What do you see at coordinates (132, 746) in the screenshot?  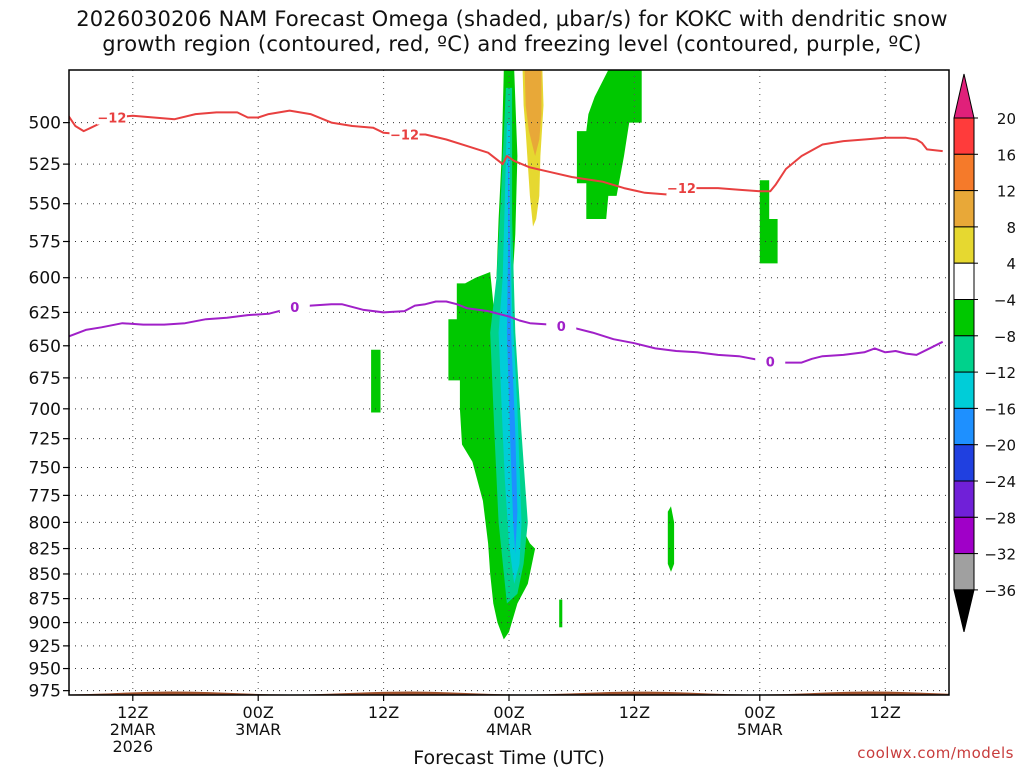 I see `x-tick-label: 2026` at bounding box center [132, 746].